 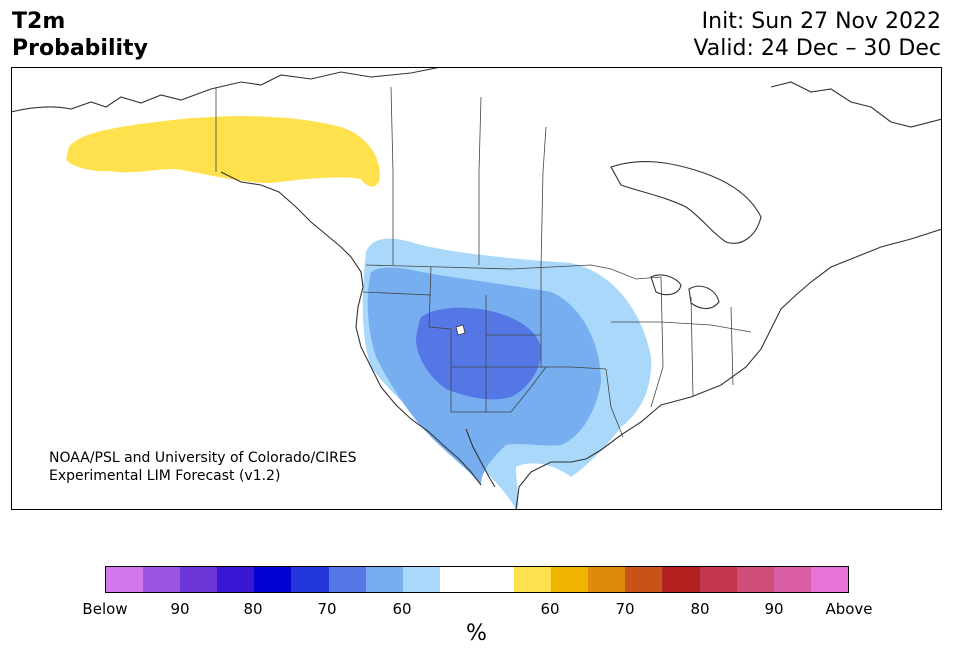 I want to click on colorbar-ticks: Below 90 80 70 60 60 70 80 90 Above, so click(x=476, y=610).